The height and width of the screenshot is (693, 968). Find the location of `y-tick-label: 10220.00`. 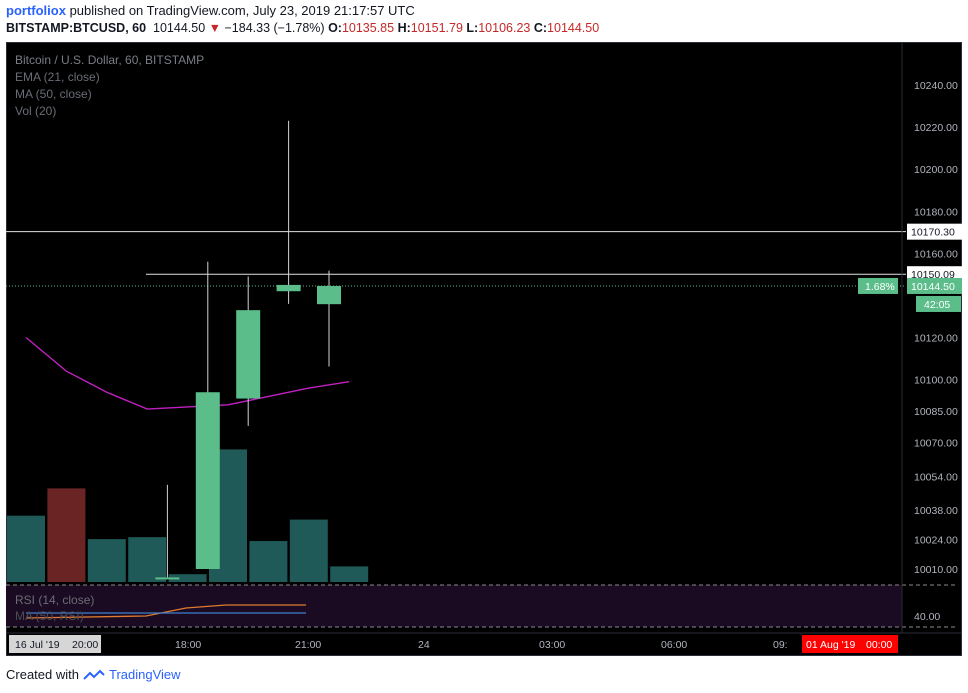

y-tick-label: 10220.00 is located at coordinates (936, 128).